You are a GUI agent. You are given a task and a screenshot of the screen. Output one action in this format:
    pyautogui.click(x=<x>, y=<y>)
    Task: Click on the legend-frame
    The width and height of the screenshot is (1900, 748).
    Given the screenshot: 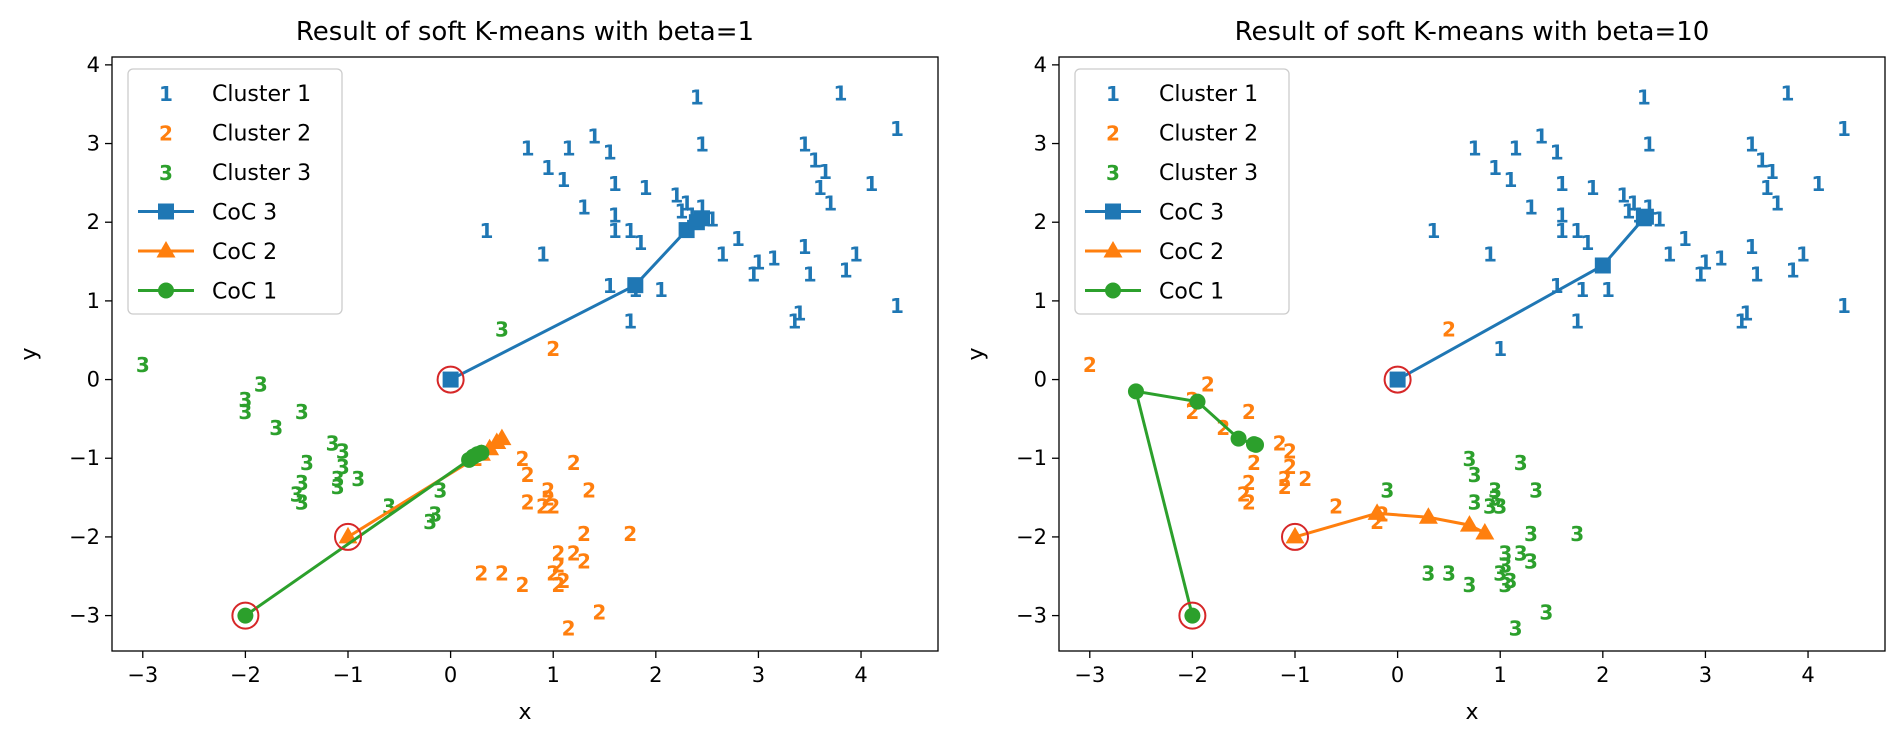 What is the action you would take?
    pyautogui.click(x=1182, y=191)
    